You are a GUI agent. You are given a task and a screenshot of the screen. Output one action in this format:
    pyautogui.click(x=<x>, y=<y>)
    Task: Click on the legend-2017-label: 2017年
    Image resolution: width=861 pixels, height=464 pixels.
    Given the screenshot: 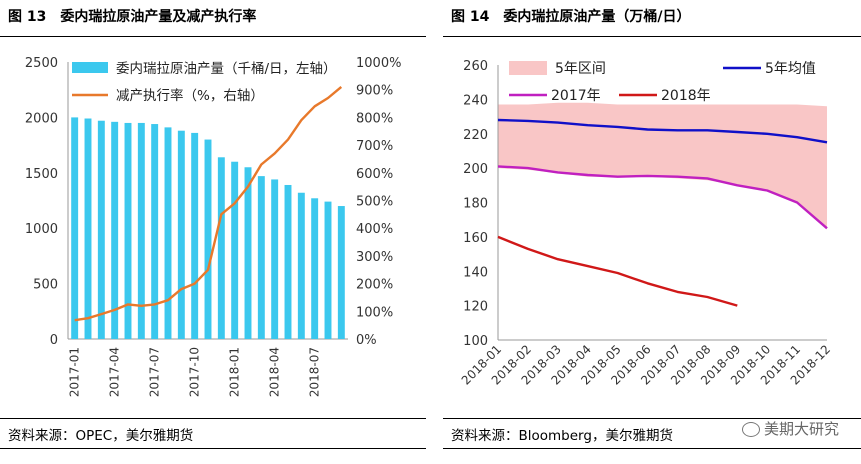 What is the action you would take?
    pyautogui.click(x=576, y=96)
    